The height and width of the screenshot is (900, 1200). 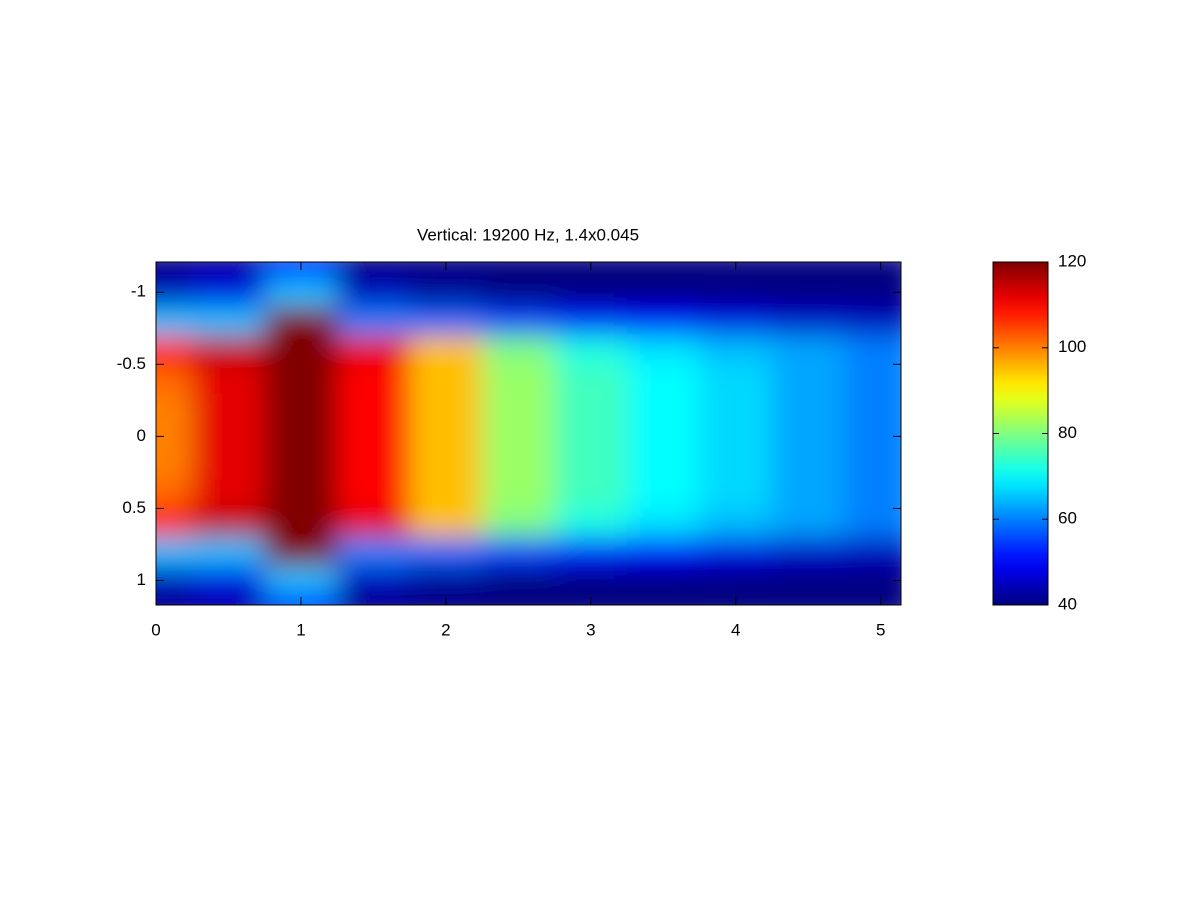 What do you see at coordinates (131, 363) in the screenshot?
I see `y-tick-label: -0.5` at bounding box center [131, 363].